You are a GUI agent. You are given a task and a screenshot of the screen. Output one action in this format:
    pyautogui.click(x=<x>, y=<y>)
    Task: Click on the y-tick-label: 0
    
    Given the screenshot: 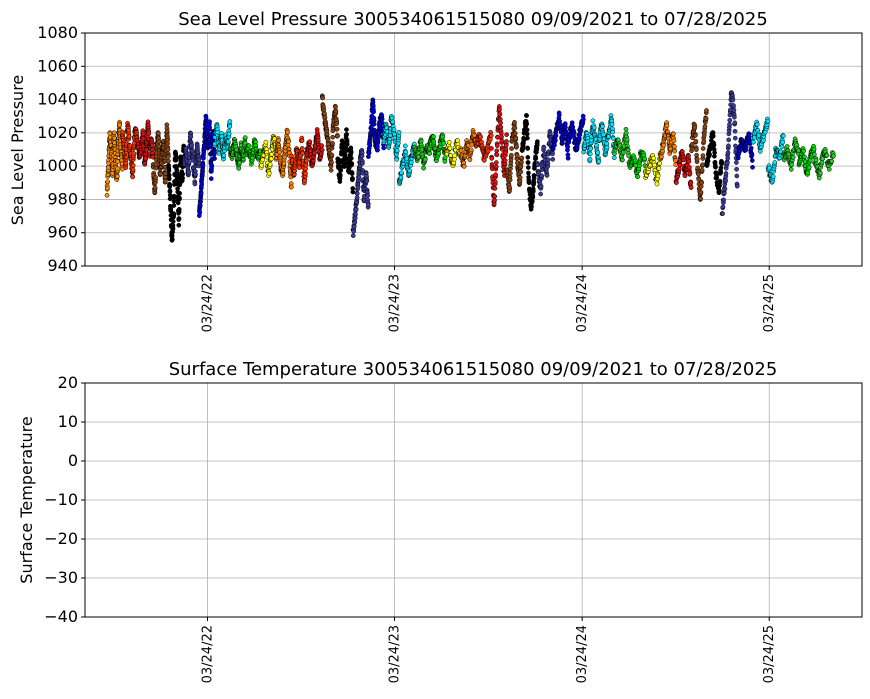 What is the action you would take?
    pyautogui.click(x=73, y=460)
    